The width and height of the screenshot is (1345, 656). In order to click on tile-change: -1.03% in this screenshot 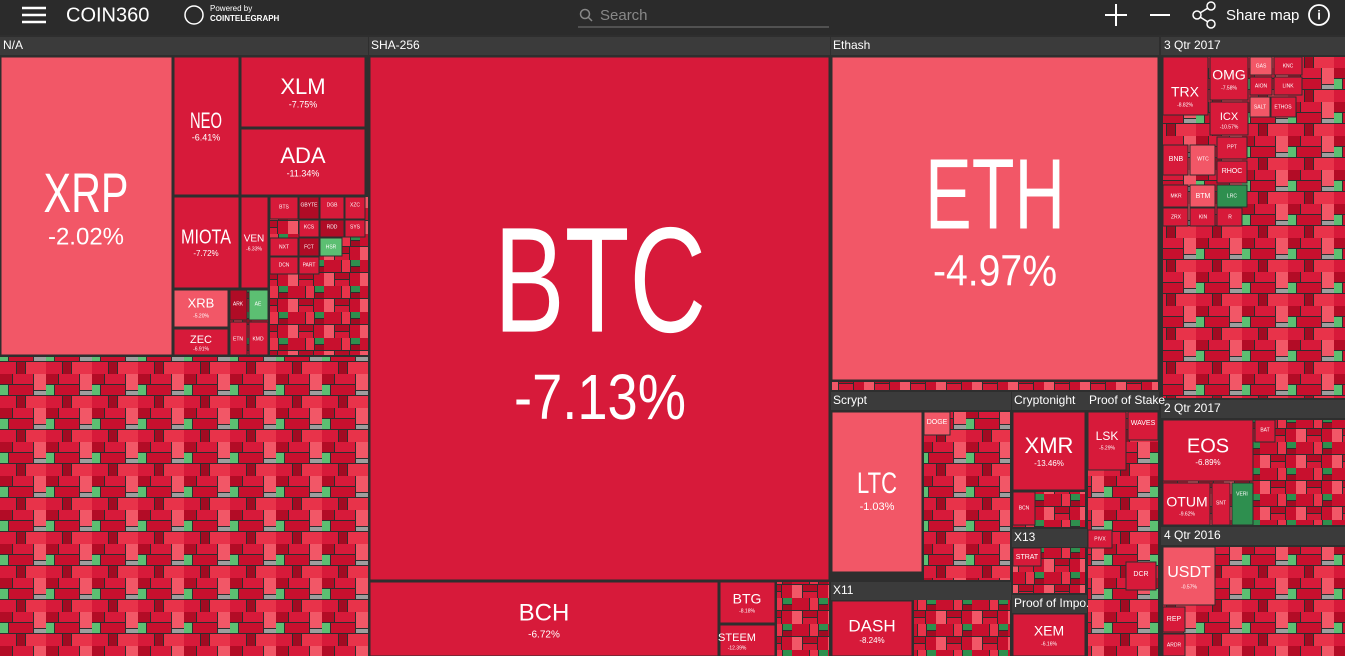, I will do `click(877, 507)`.